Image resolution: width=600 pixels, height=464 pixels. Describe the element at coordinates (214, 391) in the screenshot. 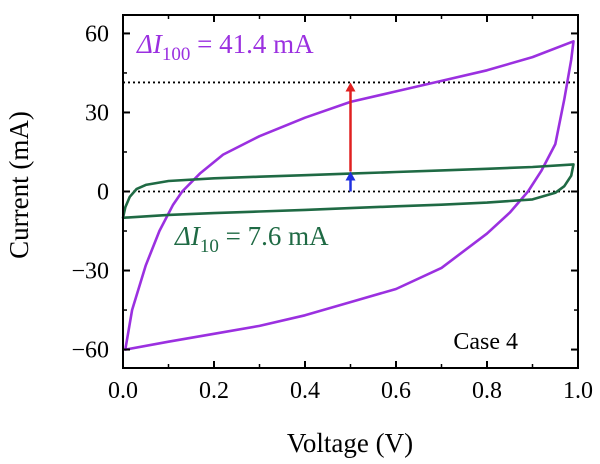

I see `x-tick-label: 0.2` at that location.